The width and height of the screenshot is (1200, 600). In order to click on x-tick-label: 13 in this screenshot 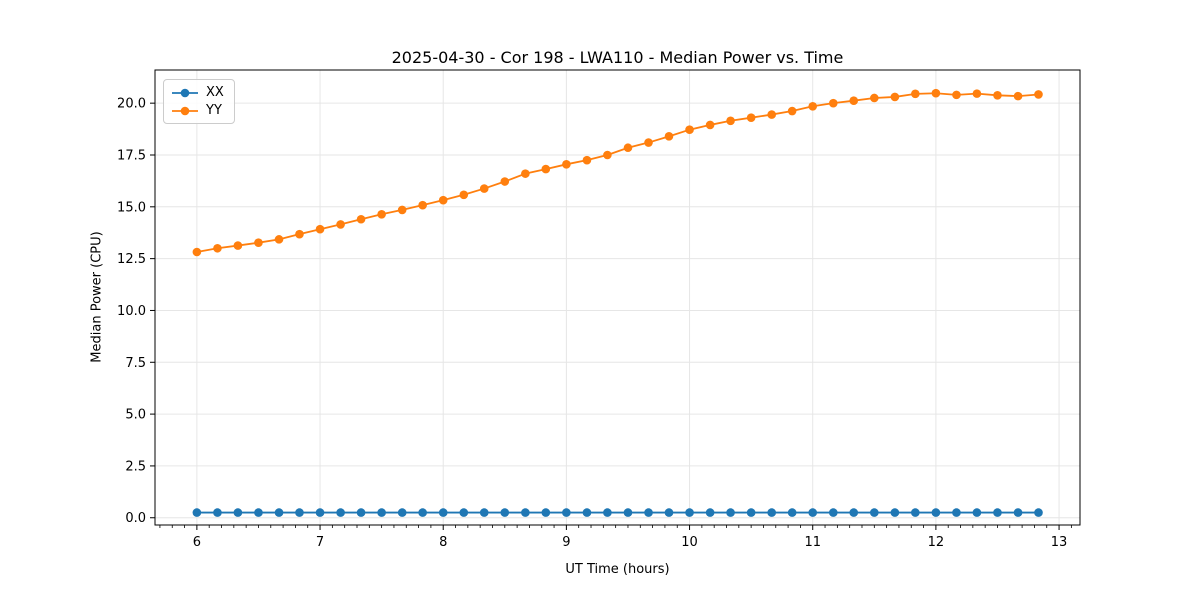, I will do `click(1059, 542)`.